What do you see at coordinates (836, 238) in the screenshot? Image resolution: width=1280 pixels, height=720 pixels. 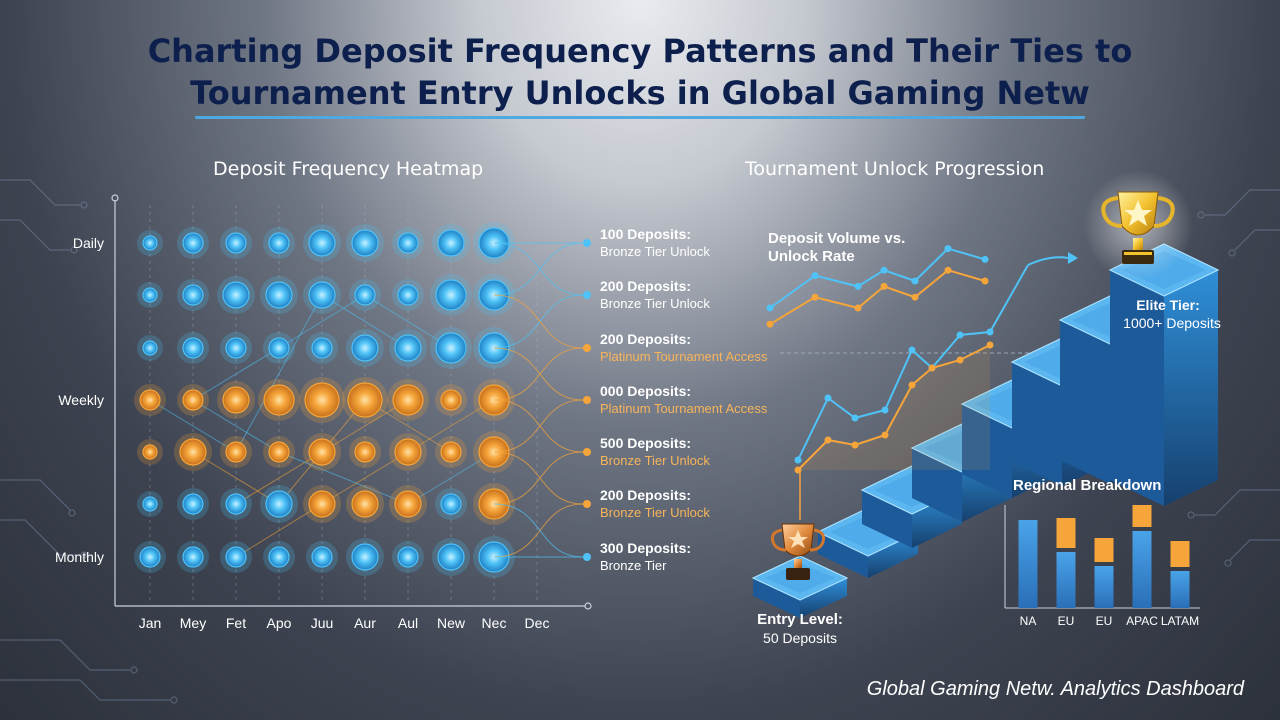 I see `progression-subtitle-1: Deposit Volume vs.` at bounding box center [836, 238].